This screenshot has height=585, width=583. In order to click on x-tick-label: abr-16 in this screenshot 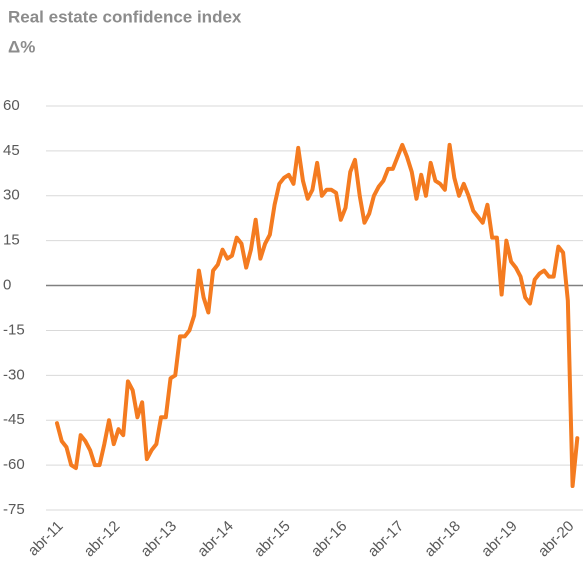, I will do `click(329, 539)`.